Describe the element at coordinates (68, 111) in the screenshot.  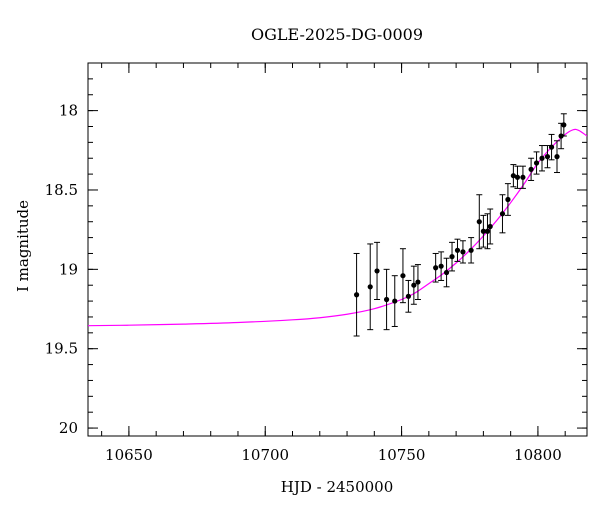
I see `y-tick-label: 18` at that location.